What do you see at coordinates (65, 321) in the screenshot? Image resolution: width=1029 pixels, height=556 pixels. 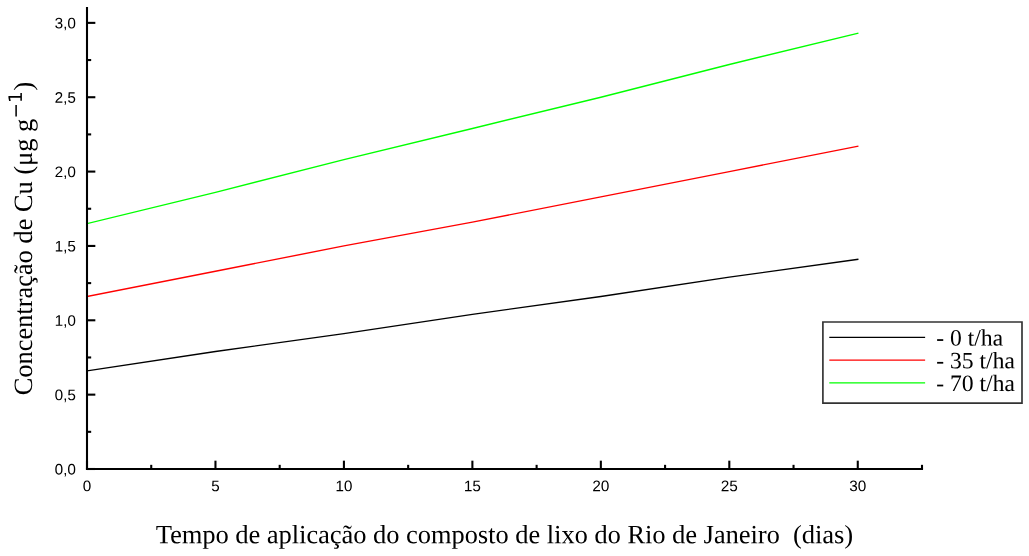 I see `y-tick-label: 1,0` at bounding box center [65, 321].